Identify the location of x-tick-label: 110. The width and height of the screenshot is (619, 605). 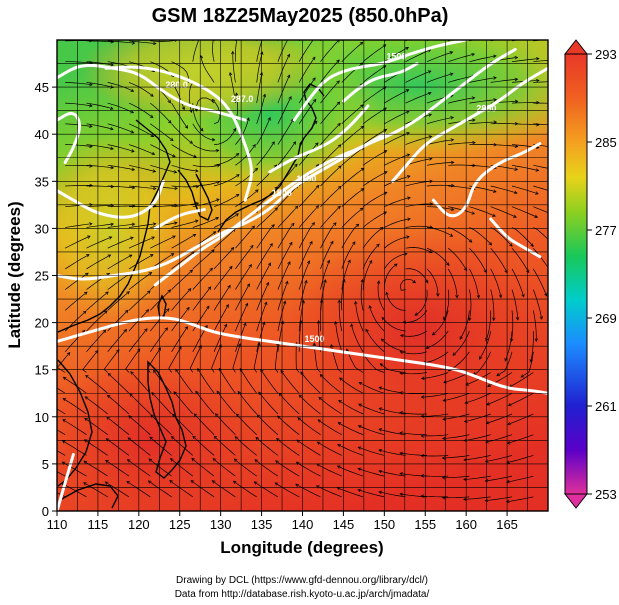
(57, 524).